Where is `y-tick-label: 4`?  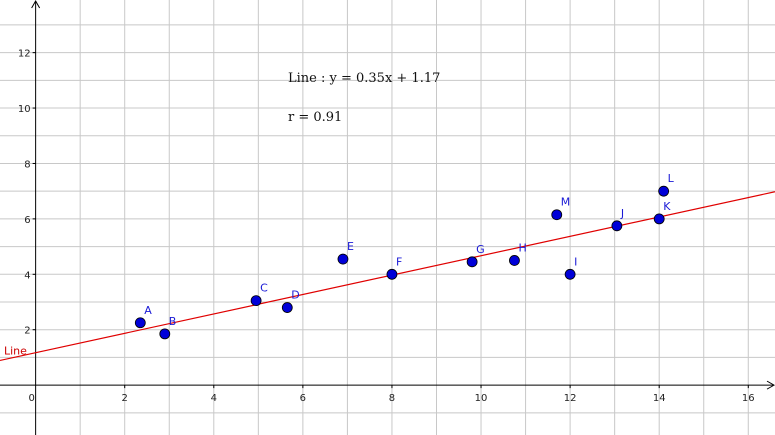
y-tick-label: 4 is located at coordinates (27, 275).